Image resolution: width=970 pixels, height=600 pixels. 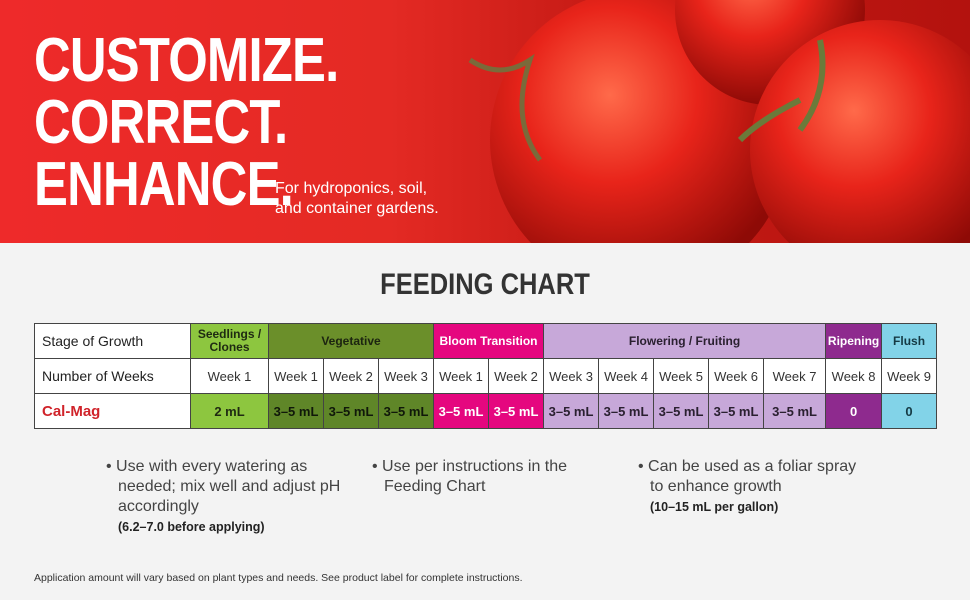 What do you see at coordinates (854, 376) in the screenshot?
I see `table-cell: Week 8` at bounding box center [854, 376].